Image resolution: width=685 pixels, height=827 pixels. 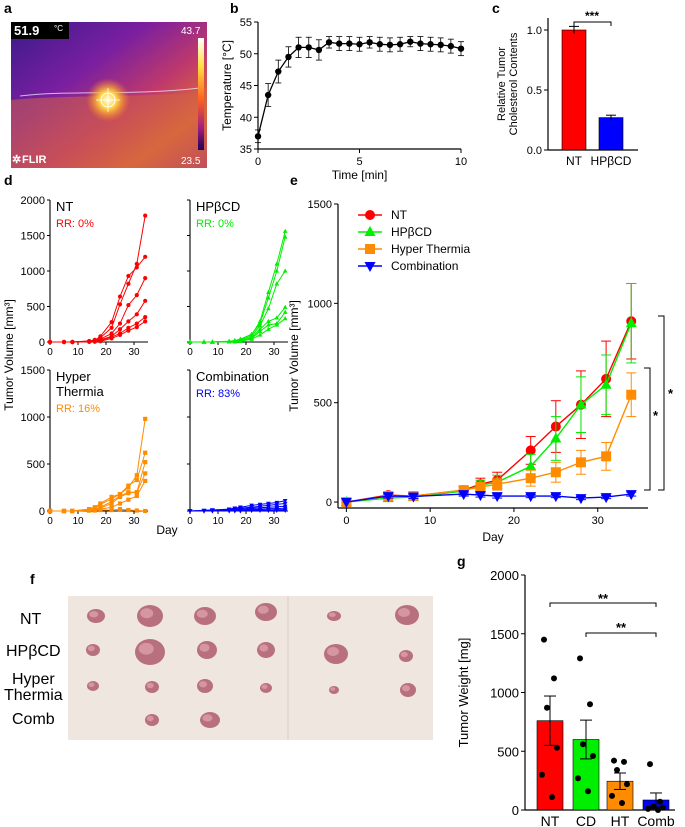 What do you see at coordinates (78, 409) in the screenshot?
I see `response-rate: RR: 16%` at bounding box center [78, 409].